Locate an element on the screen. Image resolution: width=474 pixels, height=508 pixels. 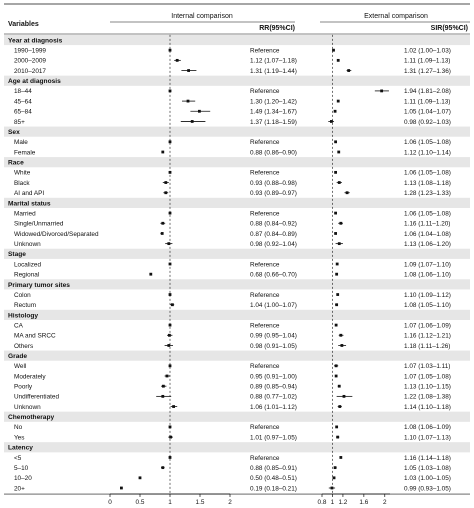
sir-value: 0.99 (0.93–1.05) is located at coordinates (427, 488).